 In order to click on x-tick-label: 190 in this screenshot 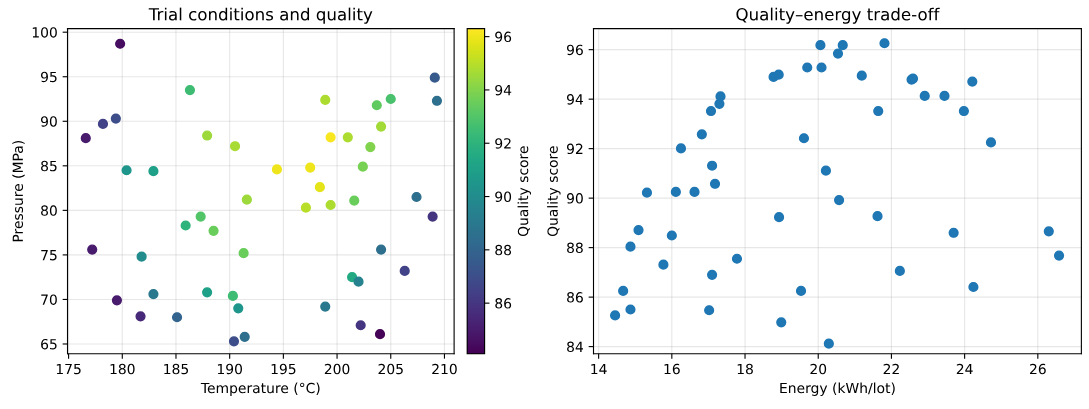, I will do `click(230, 369)`.